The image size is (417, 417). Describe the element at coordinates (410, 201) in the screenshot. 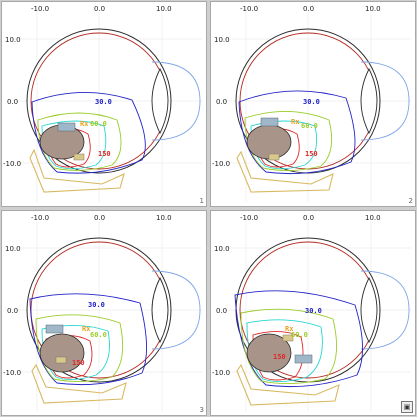

I see `panel-number: 2` at that location.